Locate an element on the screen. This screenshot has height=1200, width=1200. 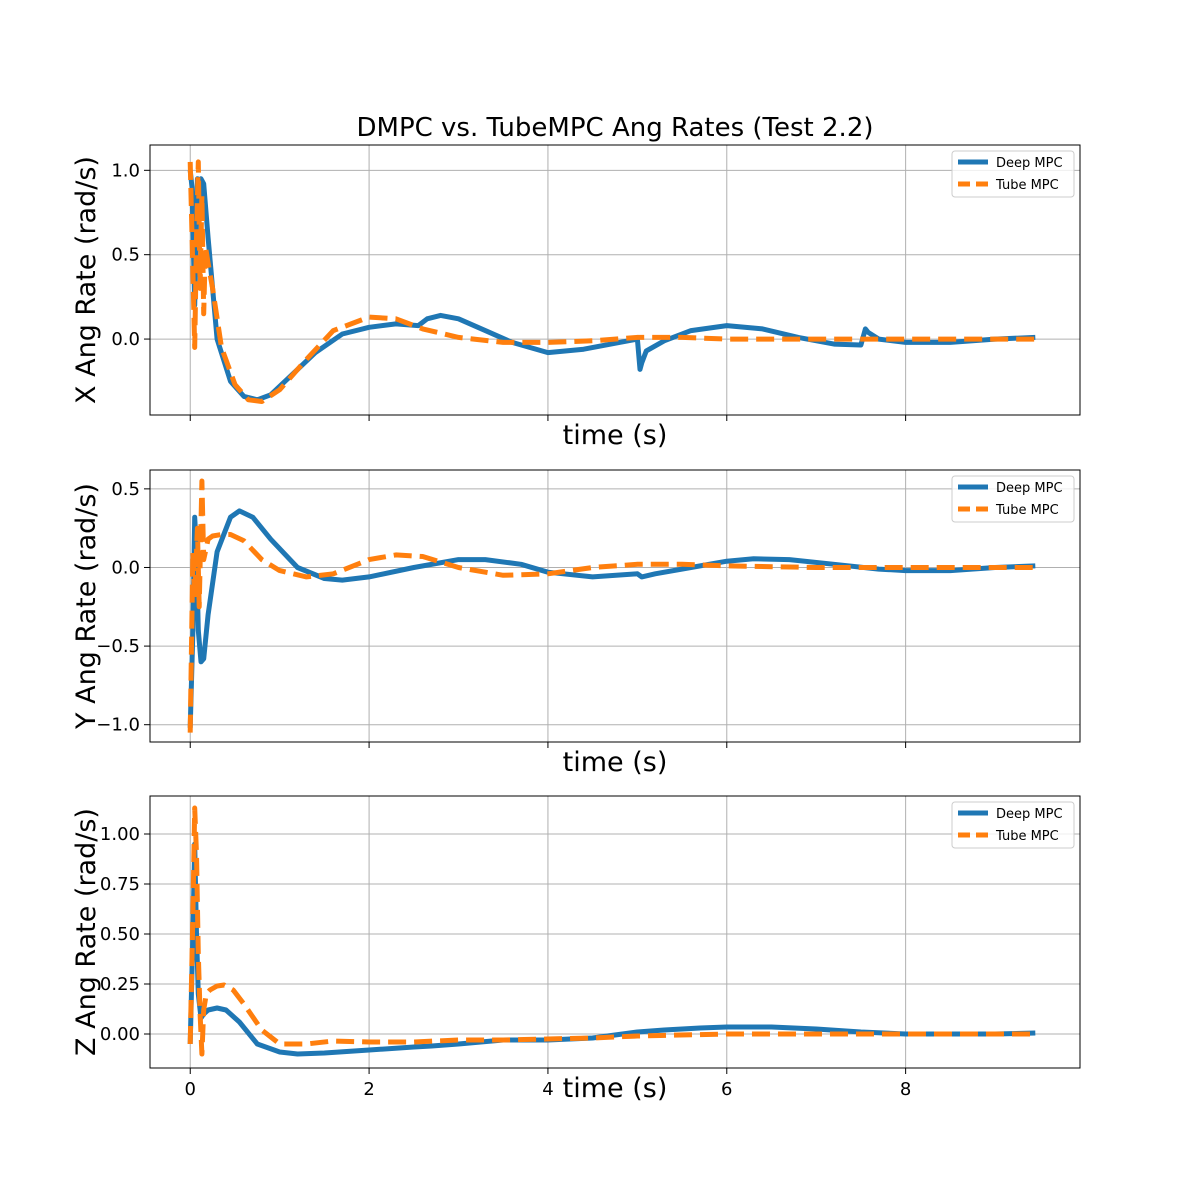
y-ang-rate-xlabel: time (s) is located at coordinates (615, 762).